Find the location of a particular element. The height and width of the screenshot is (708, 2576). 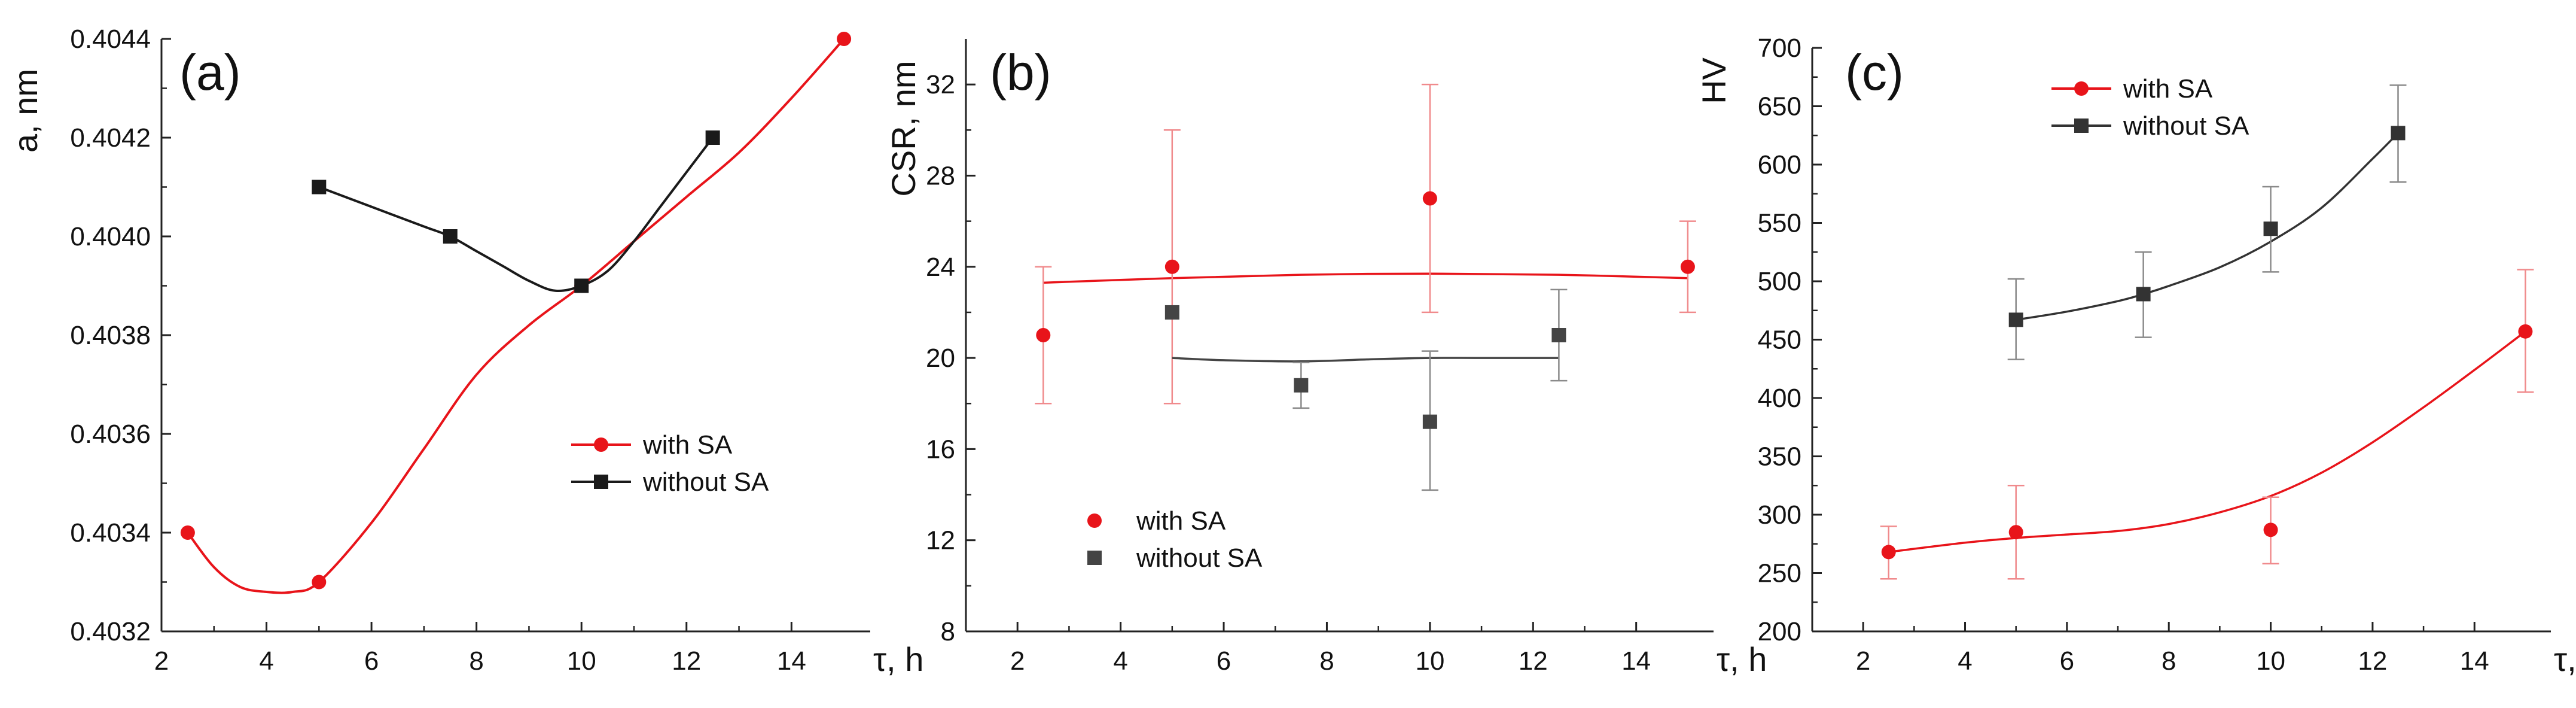

panel-label: (b) is located at coordinates (1021, 73).